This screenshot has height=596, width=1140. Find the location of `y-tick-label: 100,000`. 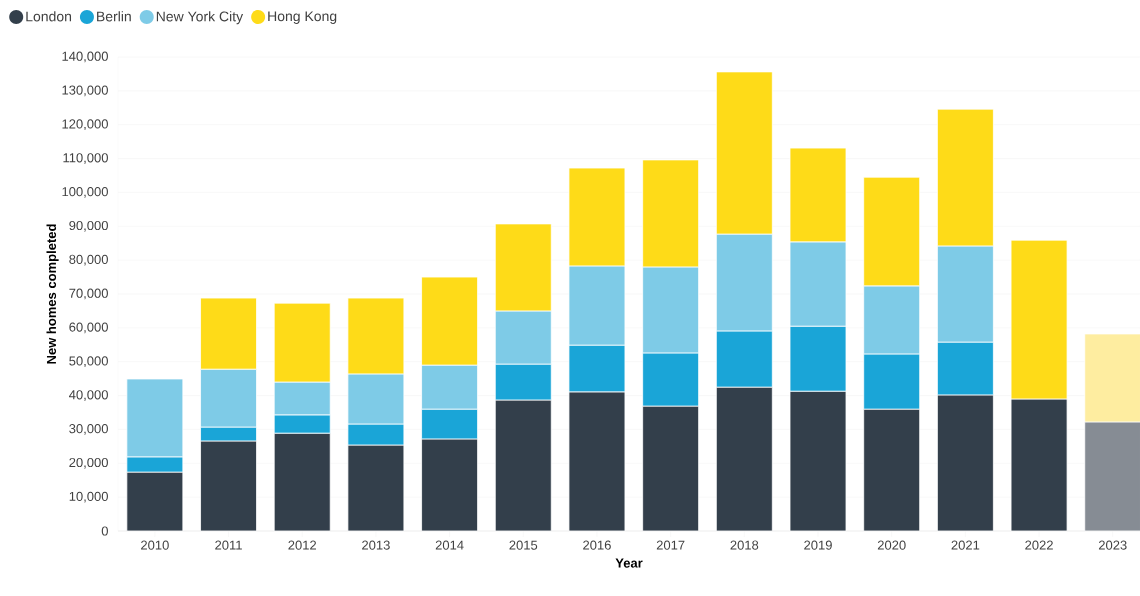

y-tick-label: 100,000 is located at coordinates (85, 192).